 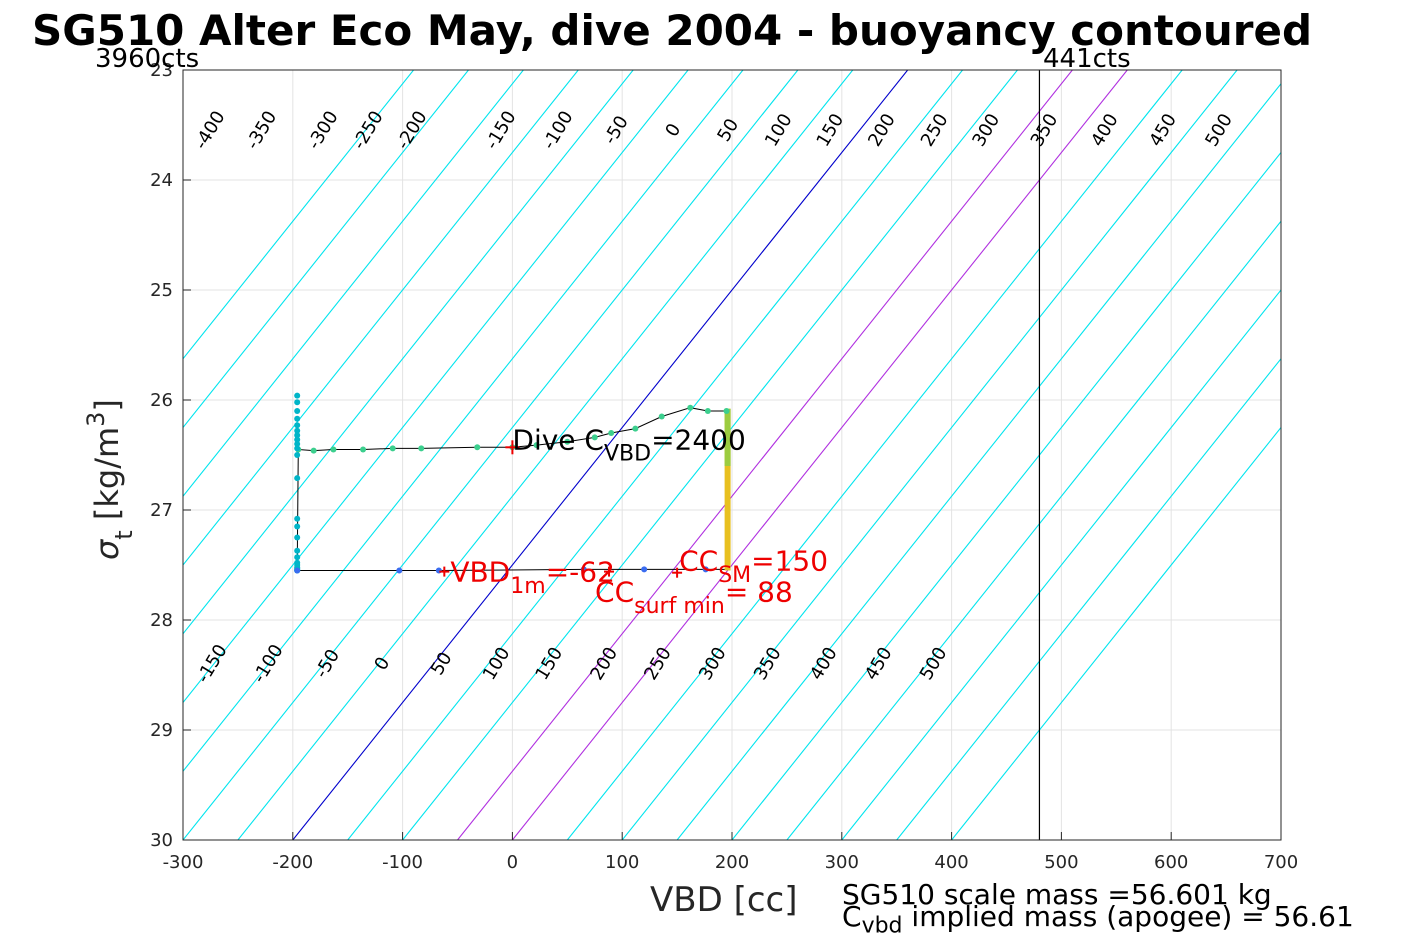 What do you see at coordinates (622, 862) in the screenshot?
I see `x-tick-label: 100` at bounding box center [622, 862].